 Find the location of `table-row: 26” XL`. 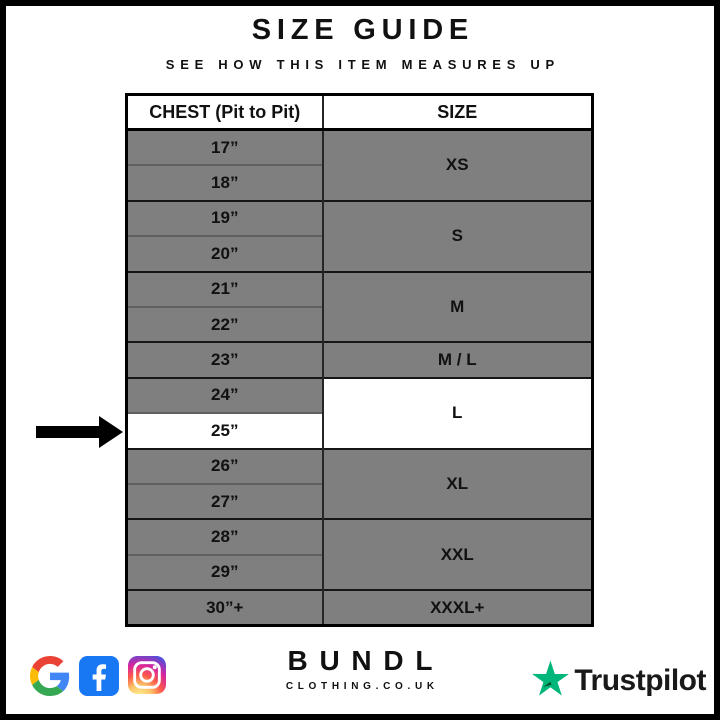

table-row: 26” XL is located at coordinates (359, 483).